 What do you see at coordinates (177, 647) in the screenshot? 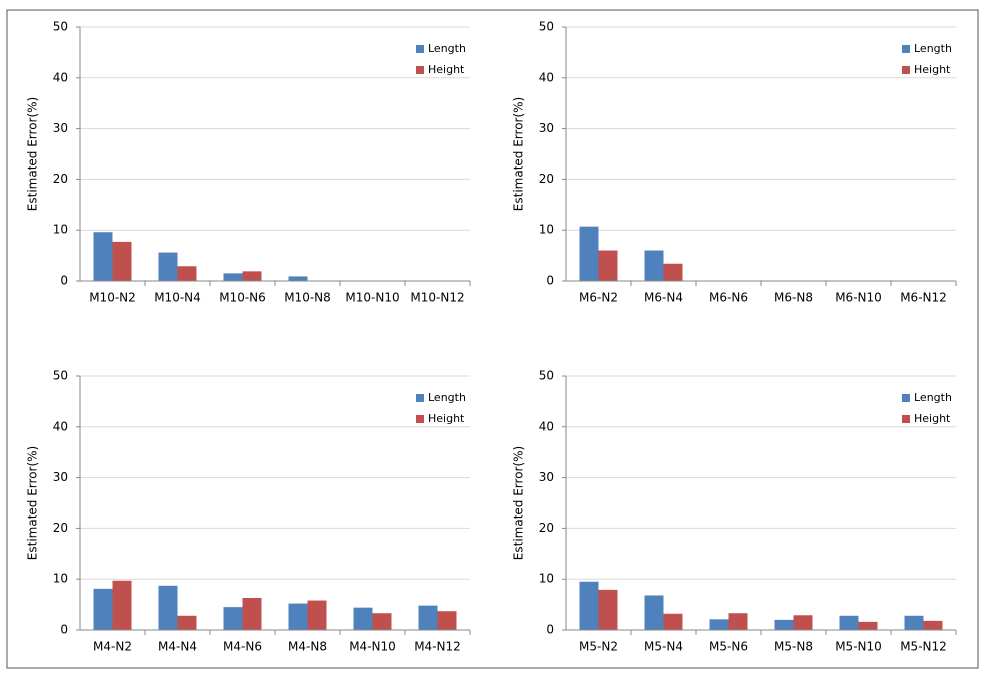
I see `x-tick-label: M4-N4` at bounding box center [177, 647].